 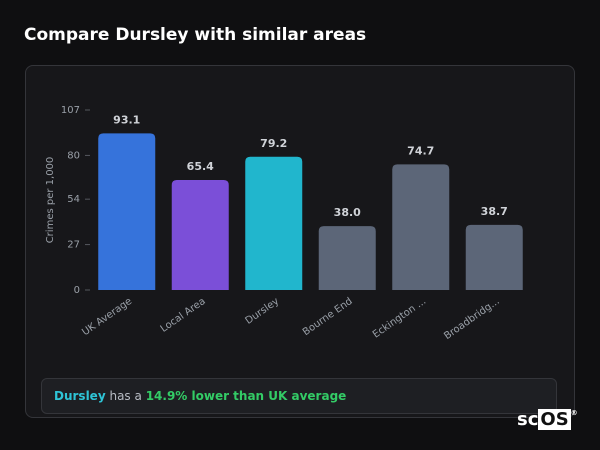 I want to click on y-tick-label: 0, so click(x=77, y=290).